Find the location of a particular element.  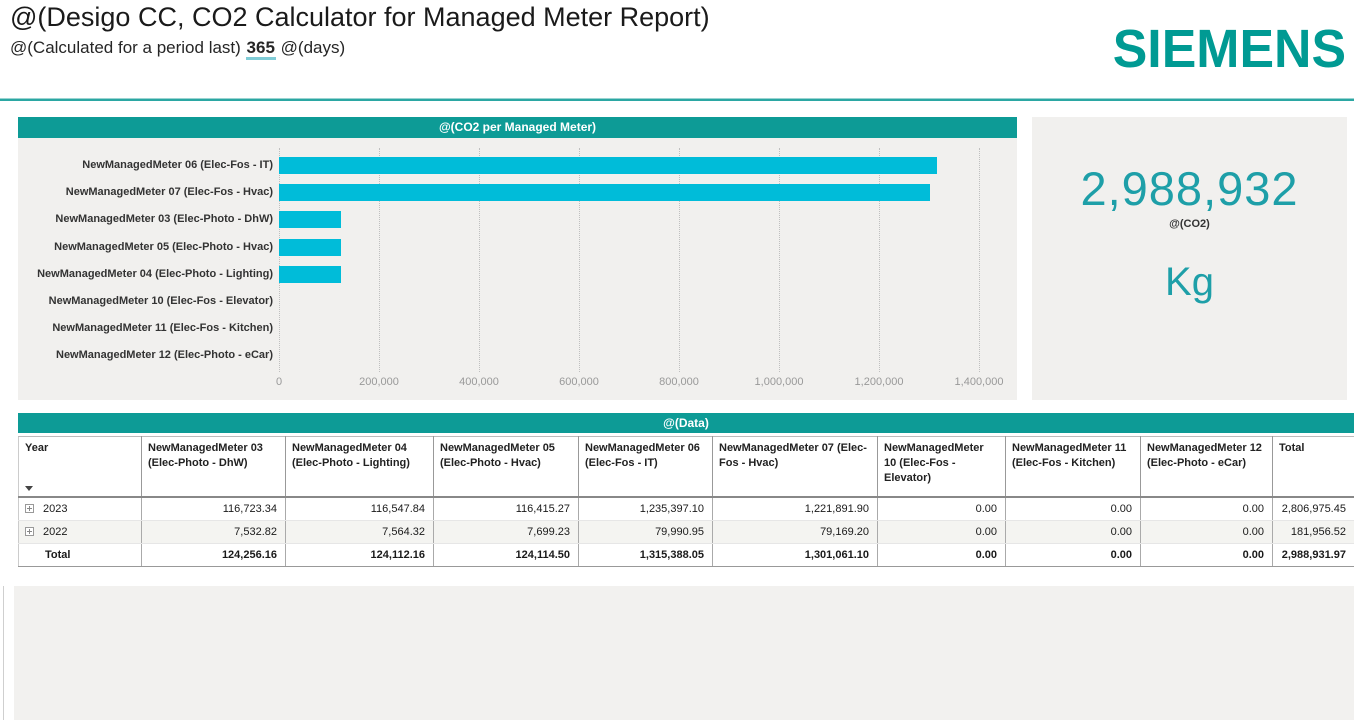

value-cell: 2,806,975.45 is located at coordinates (1313, 508).